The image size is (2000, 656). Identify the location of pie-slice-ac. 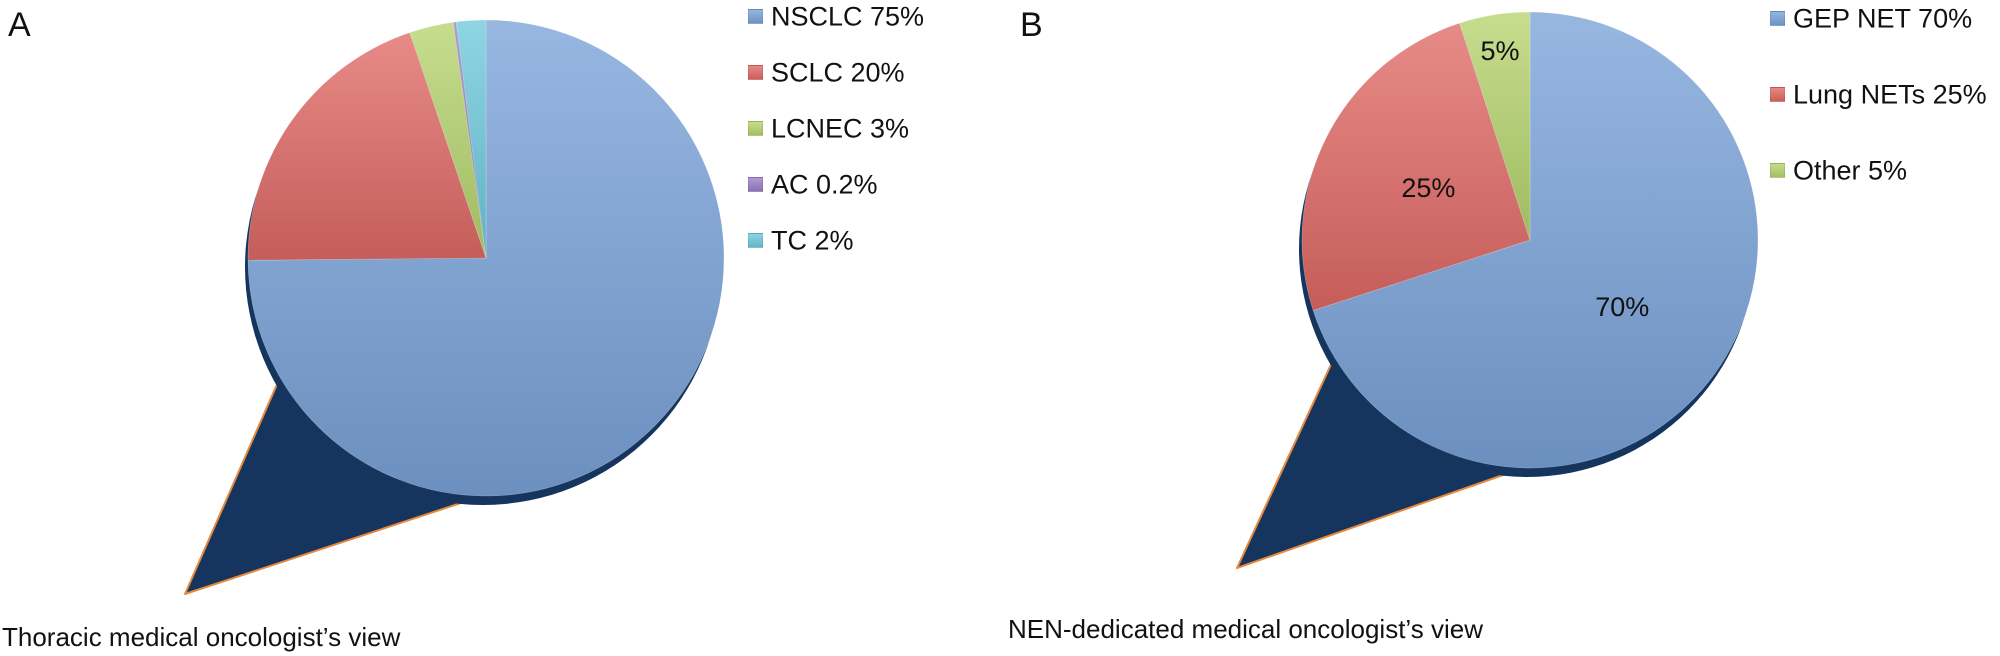
(469, 140).